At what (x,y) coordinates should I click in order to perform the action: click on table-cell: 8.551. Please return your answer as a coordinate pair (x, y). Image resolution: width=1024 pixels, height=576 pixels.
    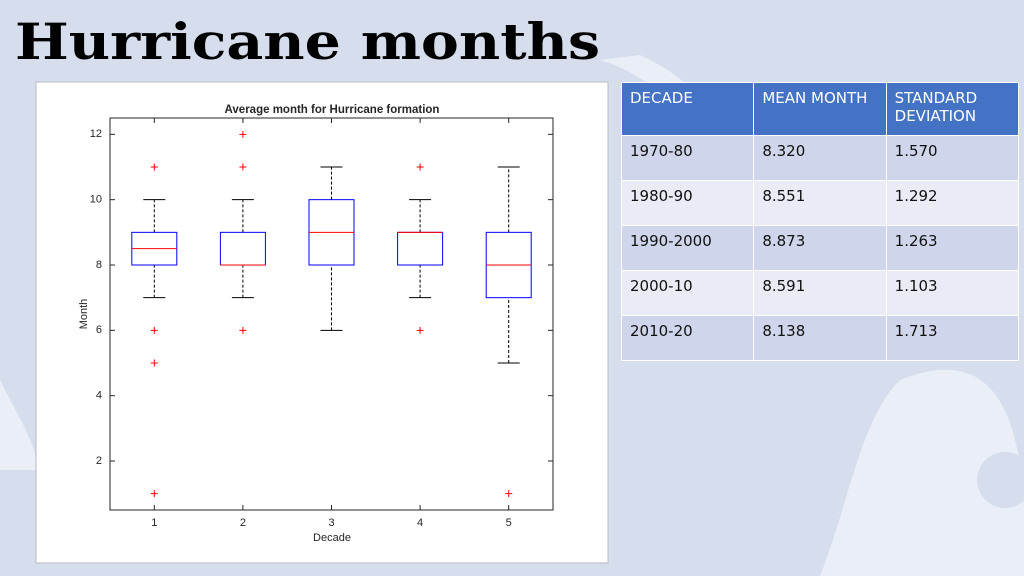
    Looking at the image, I should click on (820, 203).